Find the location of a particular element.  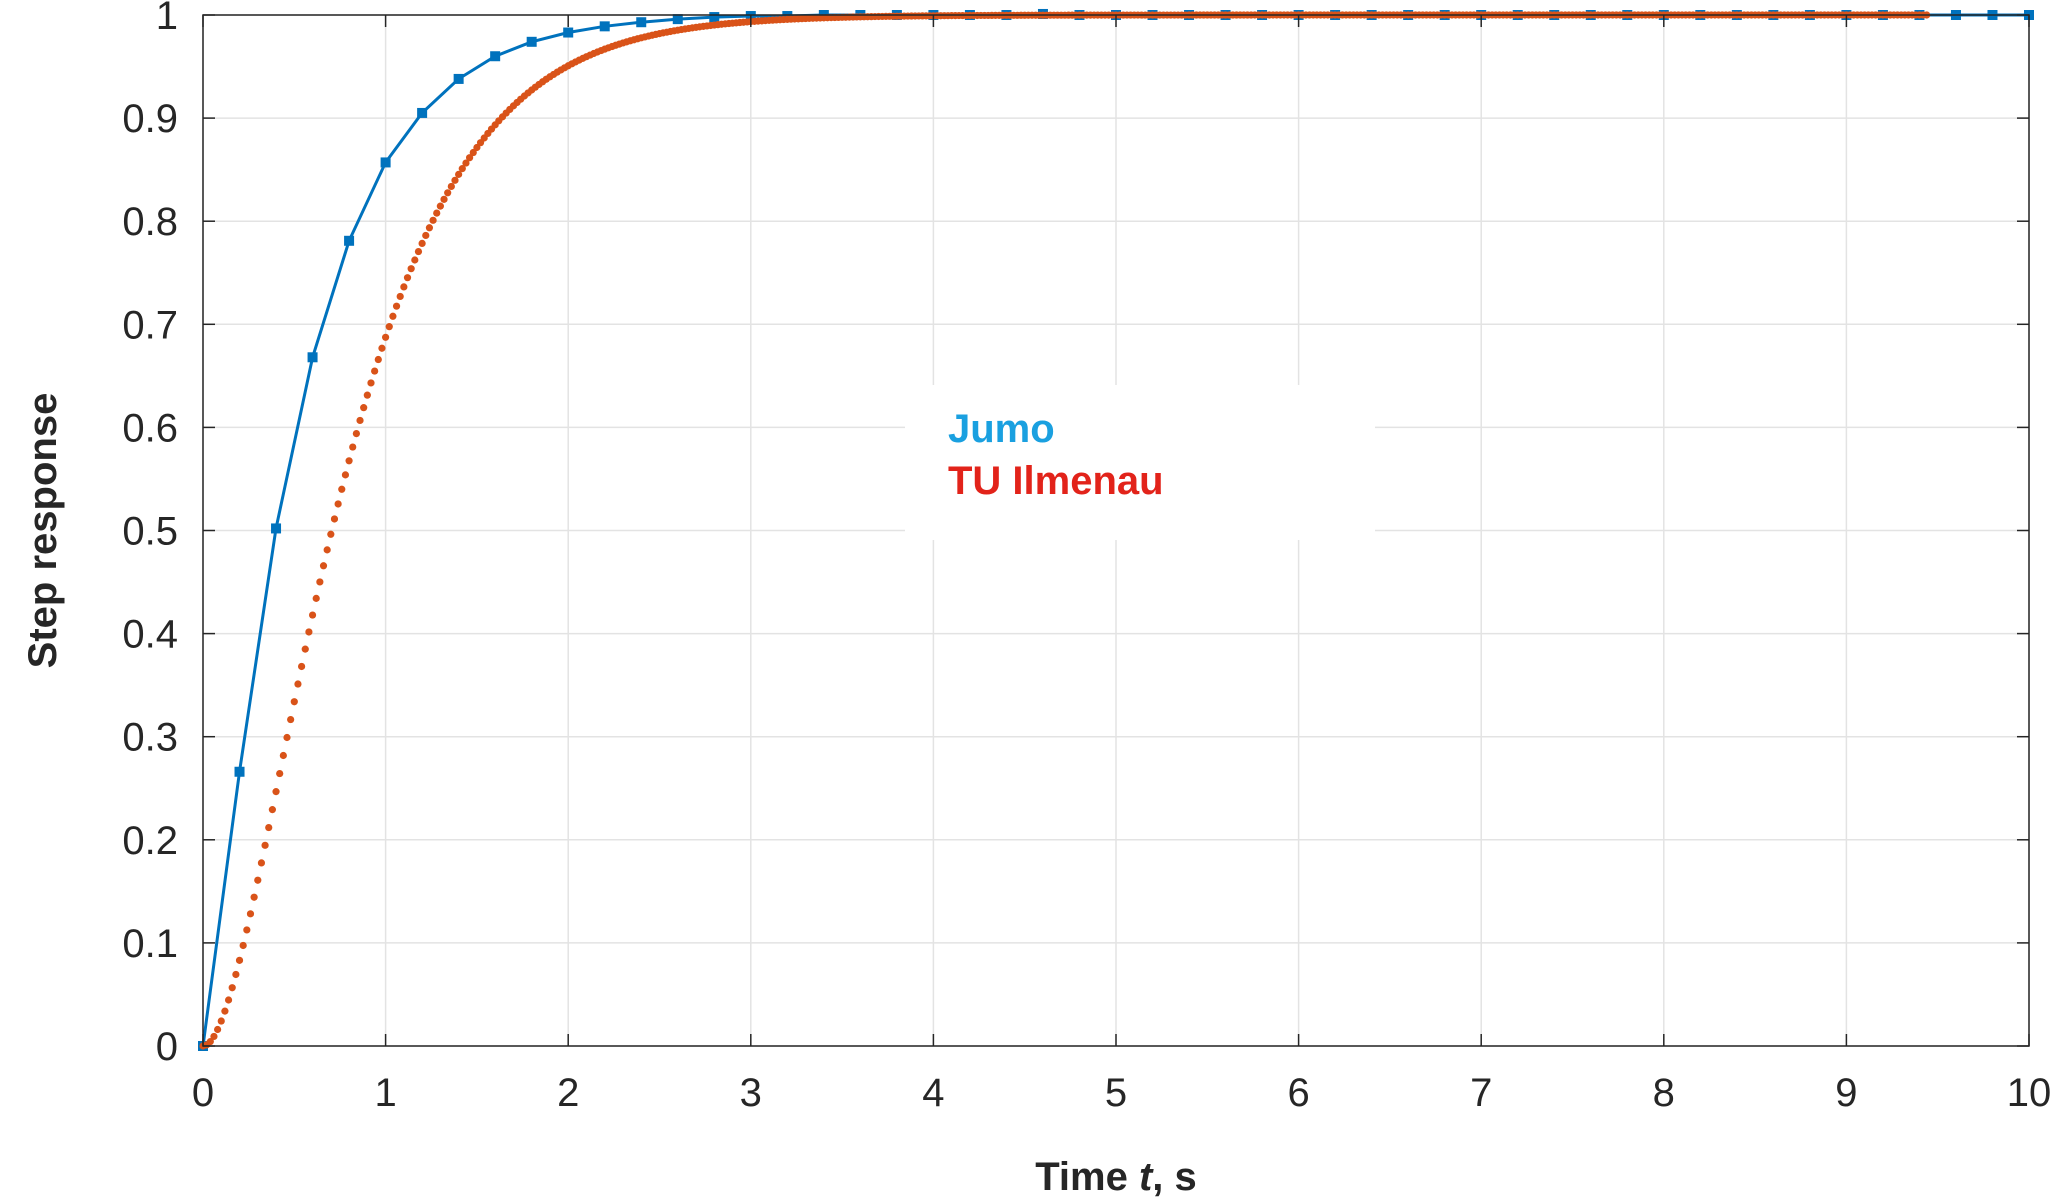

legend: Jumo TU Ilmenau is located at coordinates (1140, 462).